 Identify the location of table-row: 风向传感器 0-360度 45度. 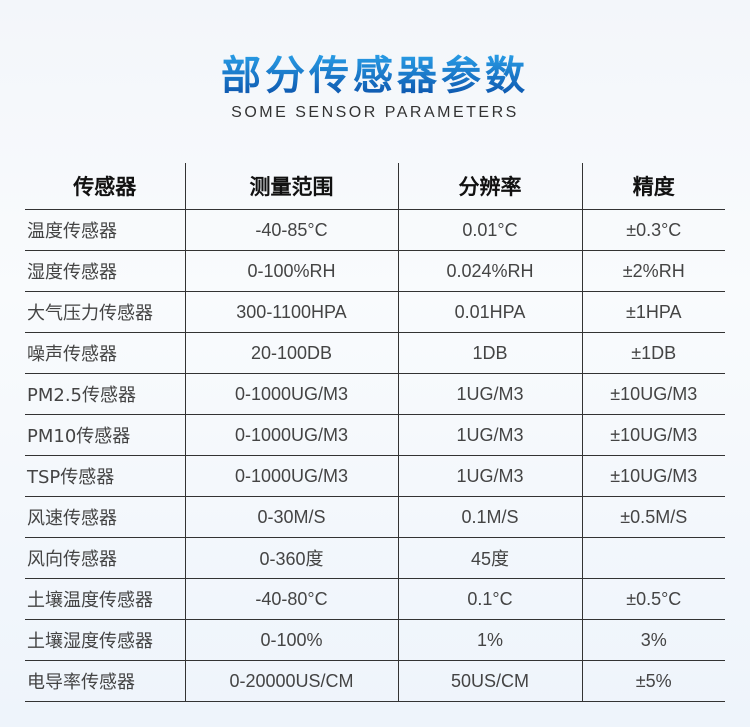
(375, 558).